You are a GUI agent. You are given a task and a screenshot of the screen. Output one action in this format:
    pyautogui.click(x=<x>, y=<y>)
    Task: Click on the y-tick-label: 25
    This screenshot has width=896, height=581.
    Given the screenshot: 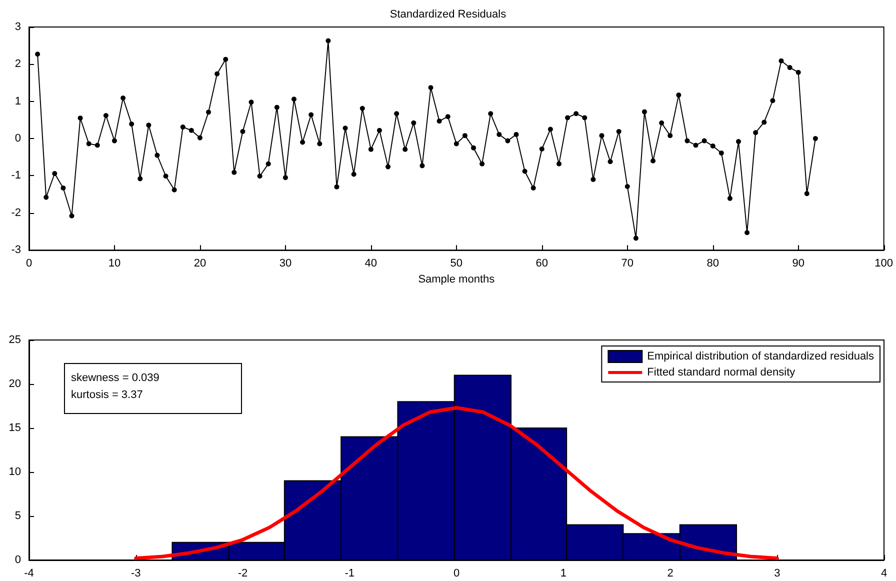 What is the action you would take?
    pyautogui.click(x=14, y=340)
    